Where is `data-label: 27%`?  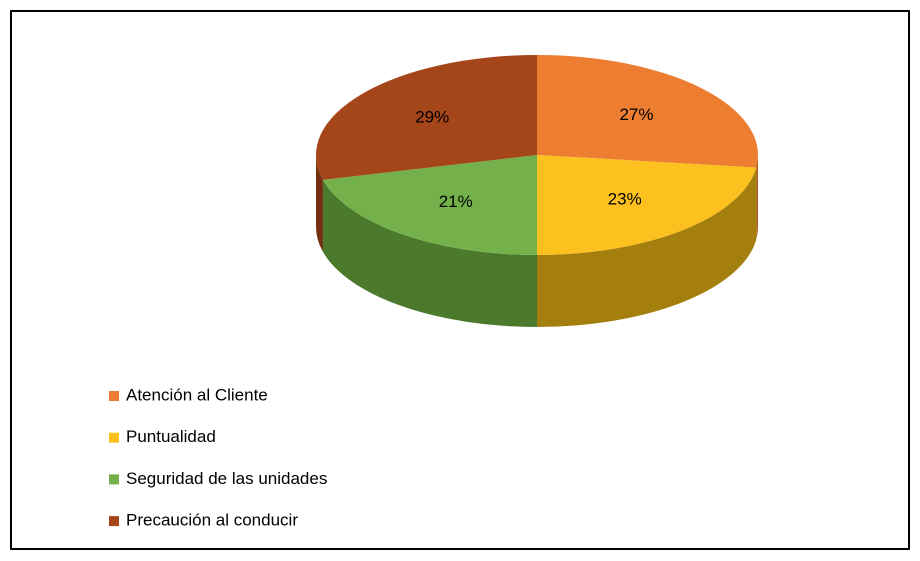
data-label: 27% is located at coordinates (636, 114).